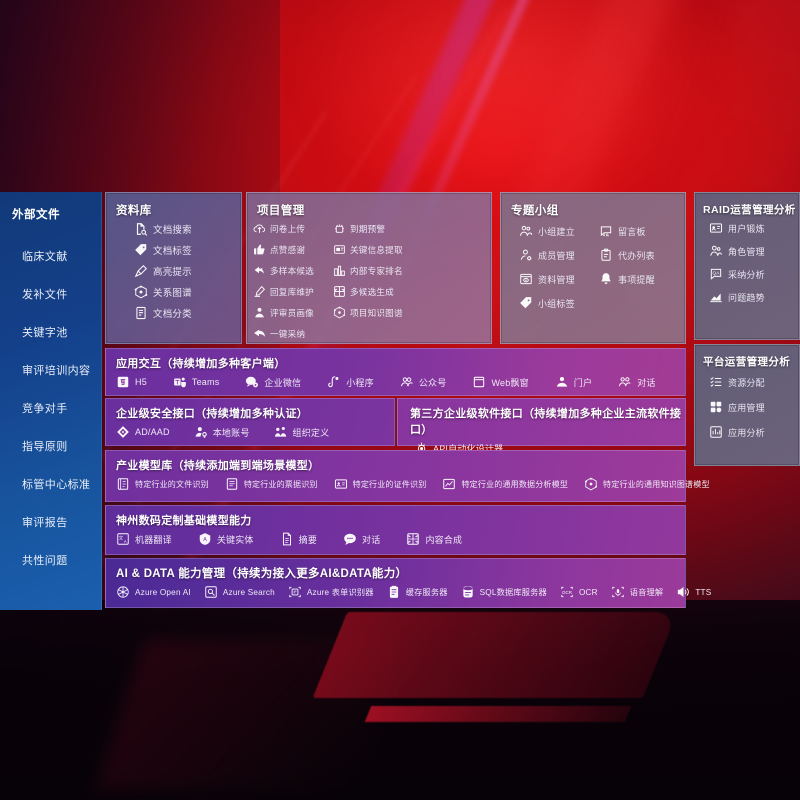 The height and width of the screenshot is (800, 800). I want to click on dcits-item-label: 关键实体, so click(235, 539).